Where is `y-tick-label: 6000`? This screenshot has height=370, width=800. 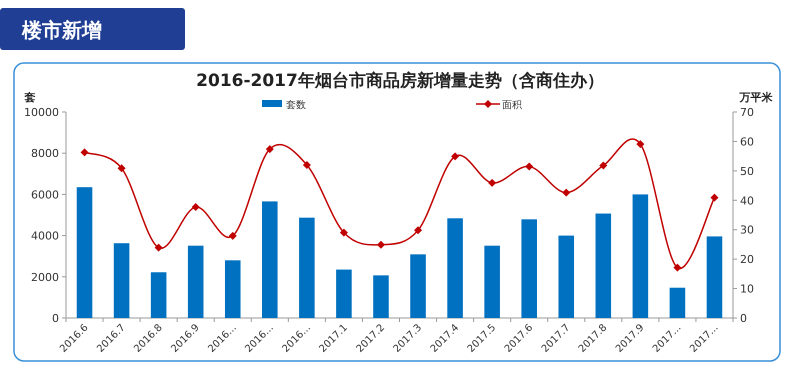
y-tick-label: 6000 is located at coordinates (45, 195).